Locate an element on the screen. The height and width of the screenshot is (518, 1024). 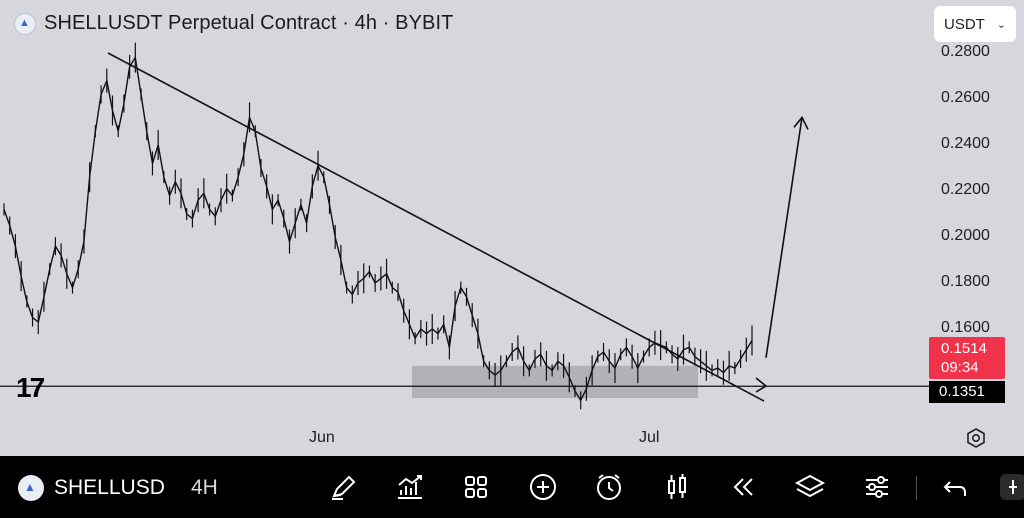
toolbar-divider is located at coordinates (916, 488).